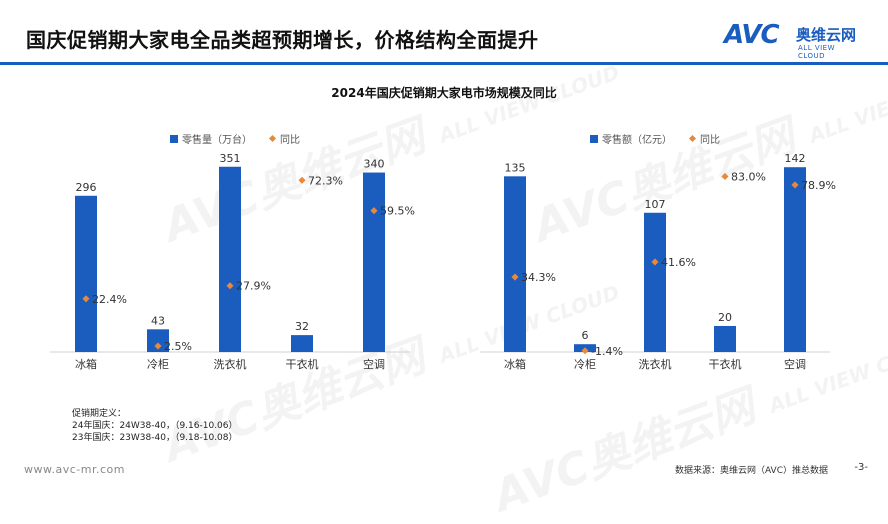 This screenshot has width=888, height=524. Describe the element at coordinates (538, 277) in the screenshot. I see `yoy-value-label: 34.3%` at that location.